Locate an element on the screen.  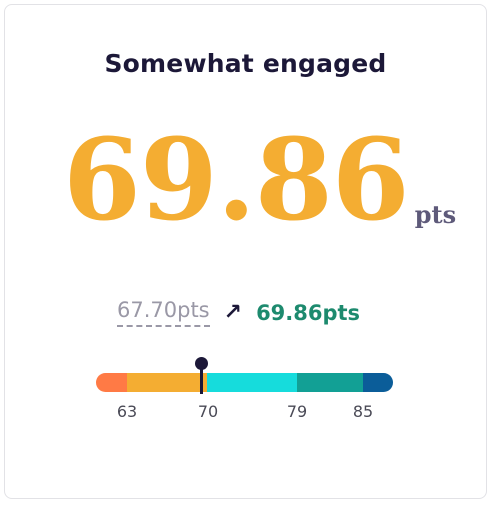
scale-tick-79: 79 is located at coordinates (297, 411).